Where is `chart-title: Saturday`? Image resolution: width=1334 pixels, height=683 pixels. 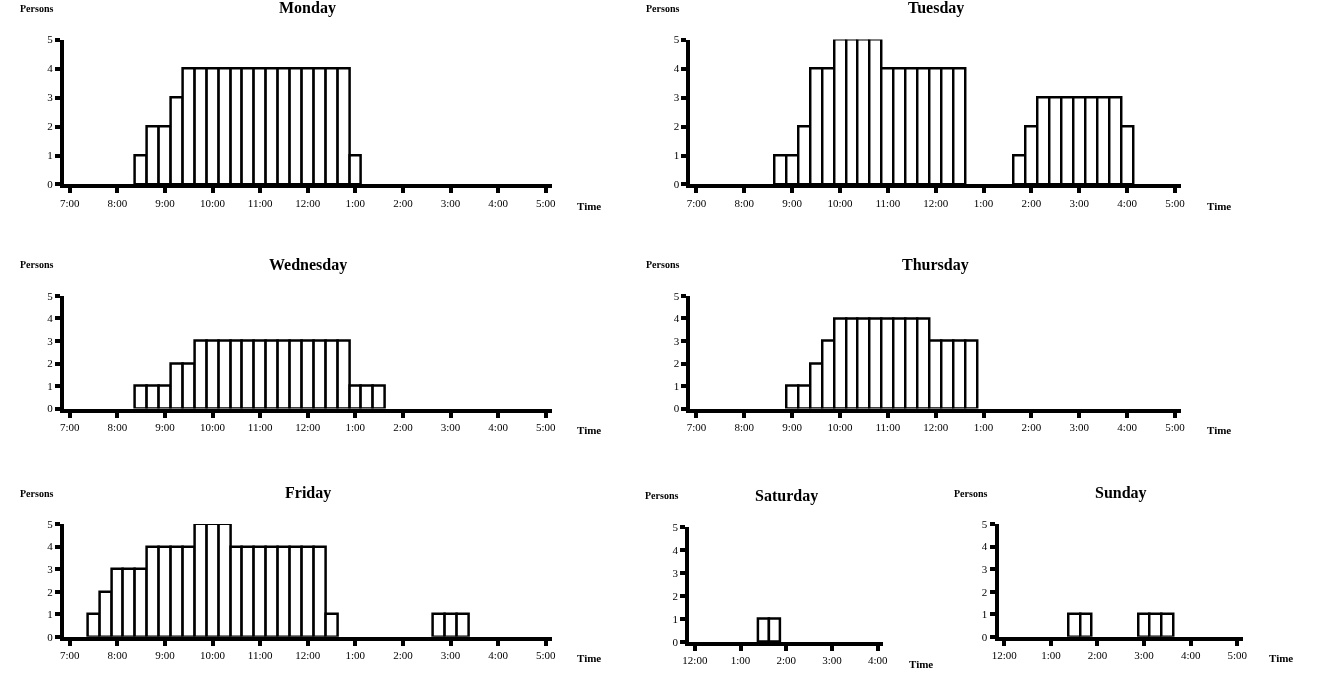
chart-title: Saturday is located at coordinates (787, 496).